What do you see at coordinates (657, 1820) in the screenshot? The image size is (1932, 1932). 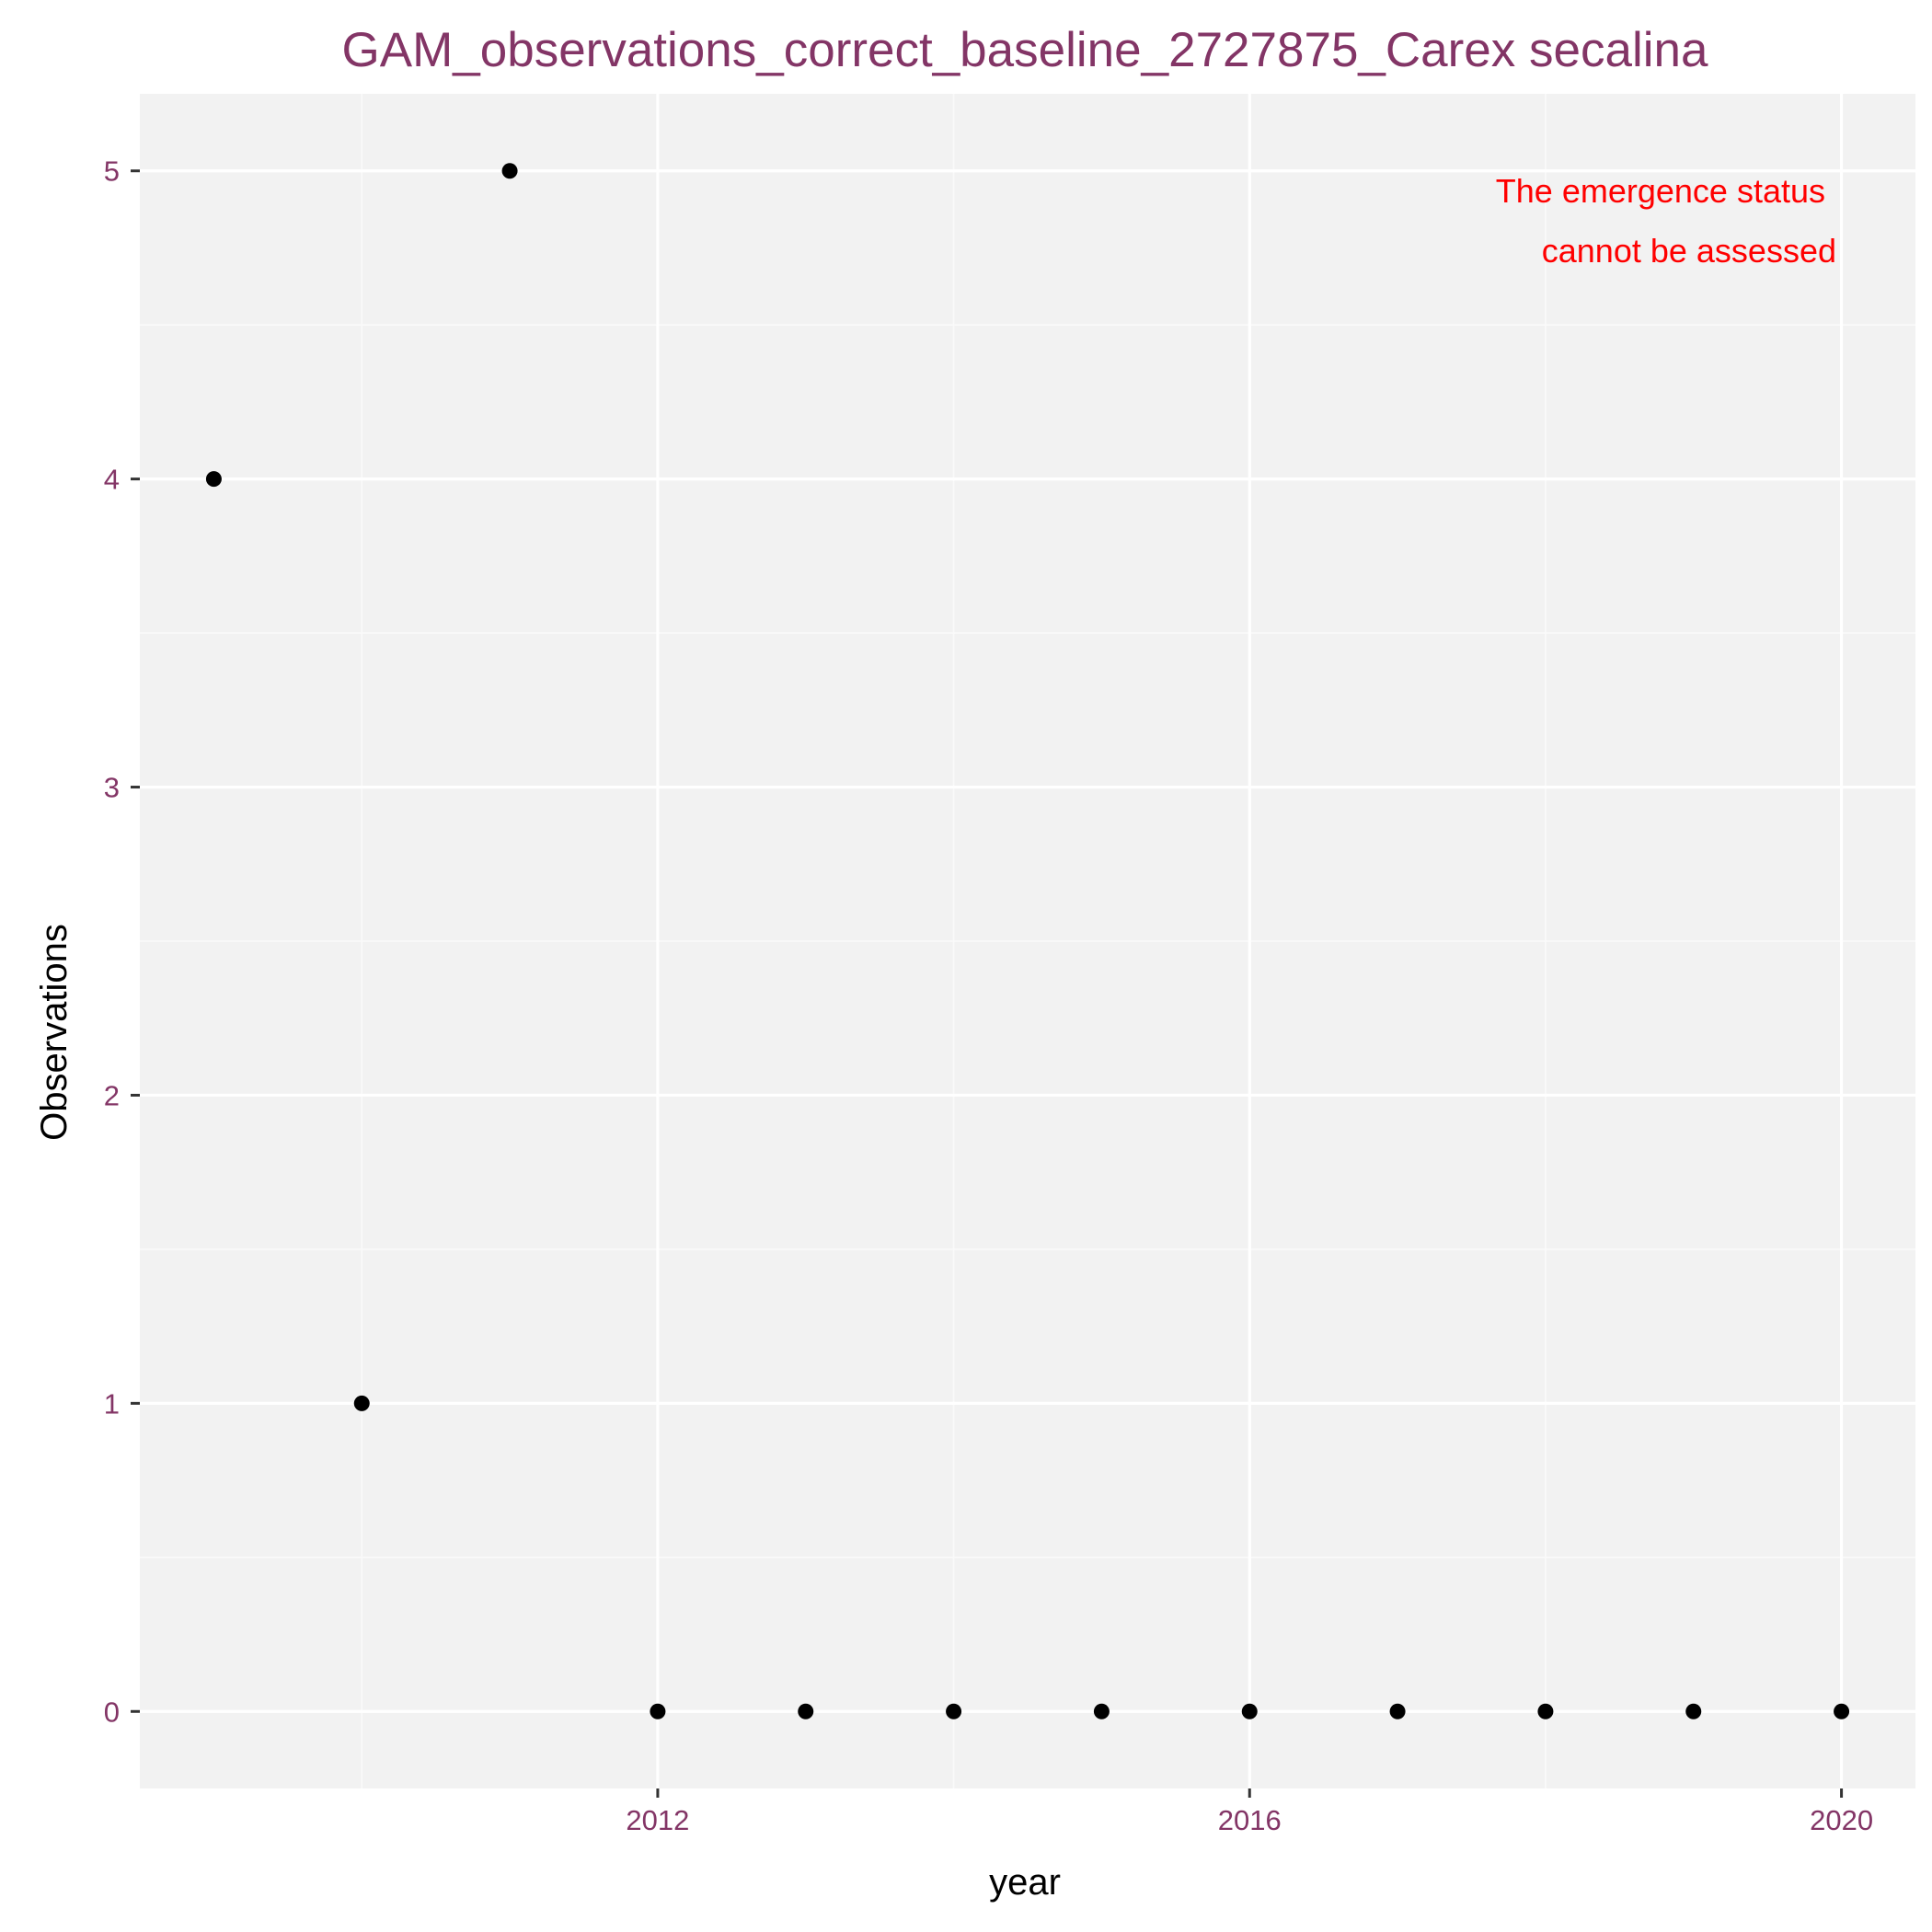 I see `x-tick-label: 2012` at bounding box center [657, 1820].